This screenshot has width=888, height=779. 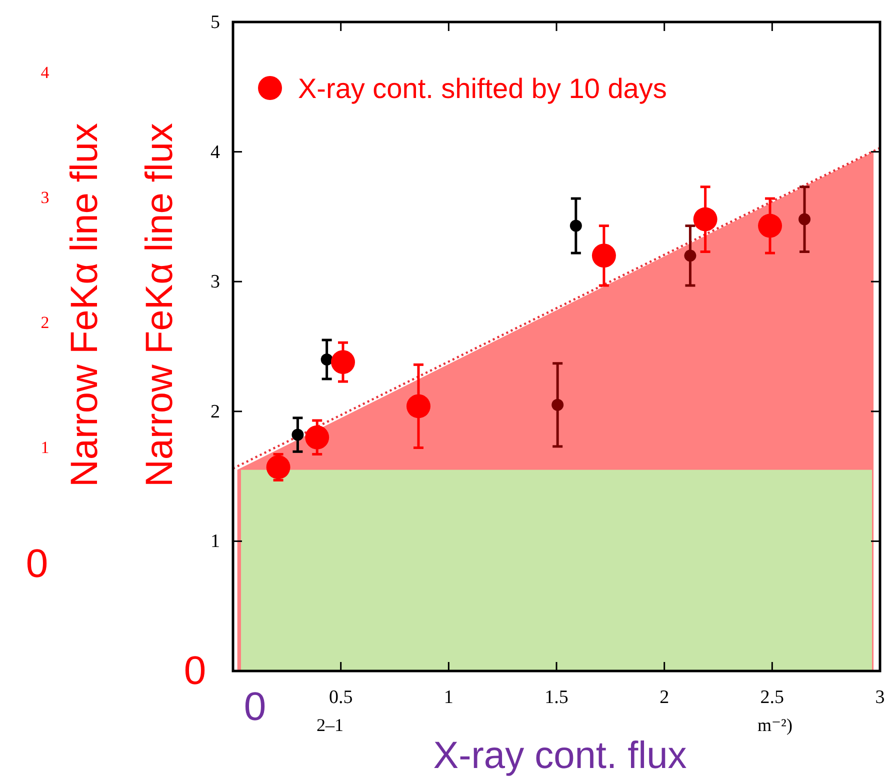 I want to click on text: 2, so click(x=45, y=322).